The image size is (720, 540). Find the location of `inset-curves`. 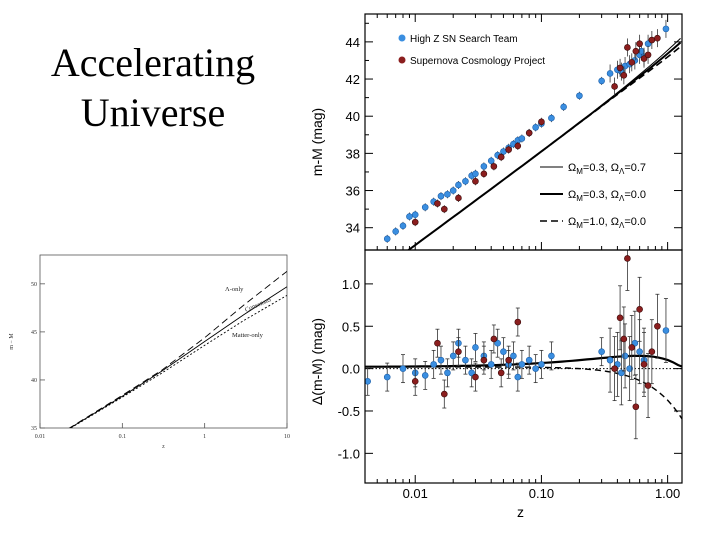

inset-curves is located at coordinates (177, 349).